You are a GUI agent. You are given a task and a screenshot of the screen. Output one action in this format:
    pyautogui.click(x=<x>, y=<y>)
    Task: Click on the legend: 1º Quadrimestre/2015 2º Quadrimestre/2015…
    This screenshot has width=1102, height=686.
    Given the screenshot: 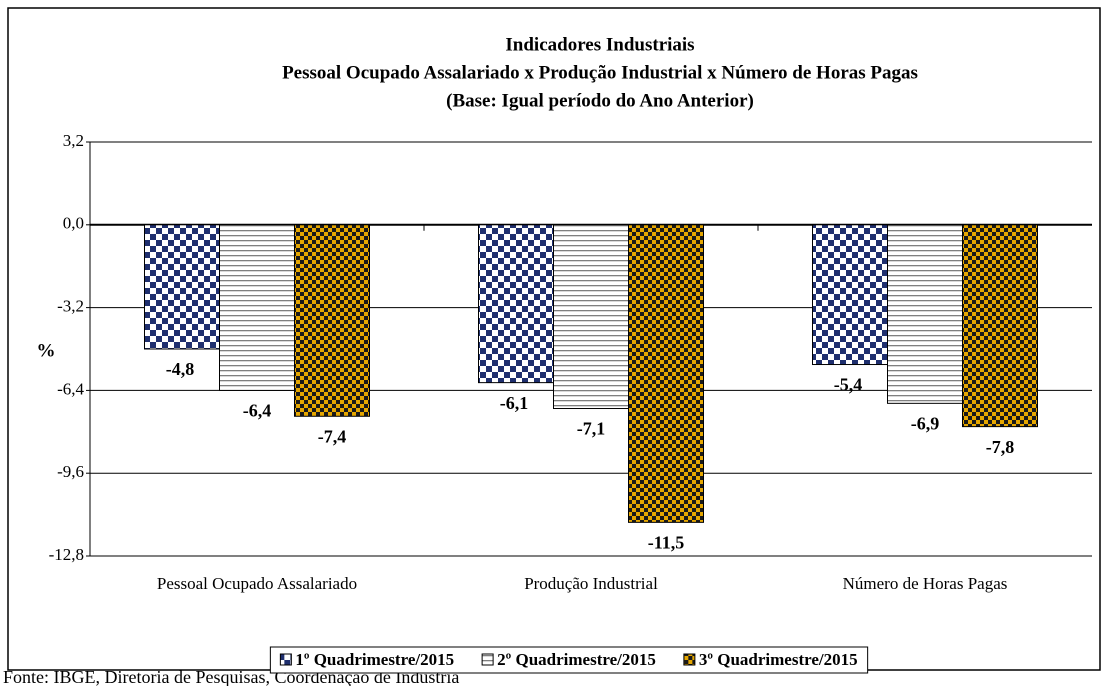 What is the action you would take?
    pyautogui.click(x=569, y=660)
    